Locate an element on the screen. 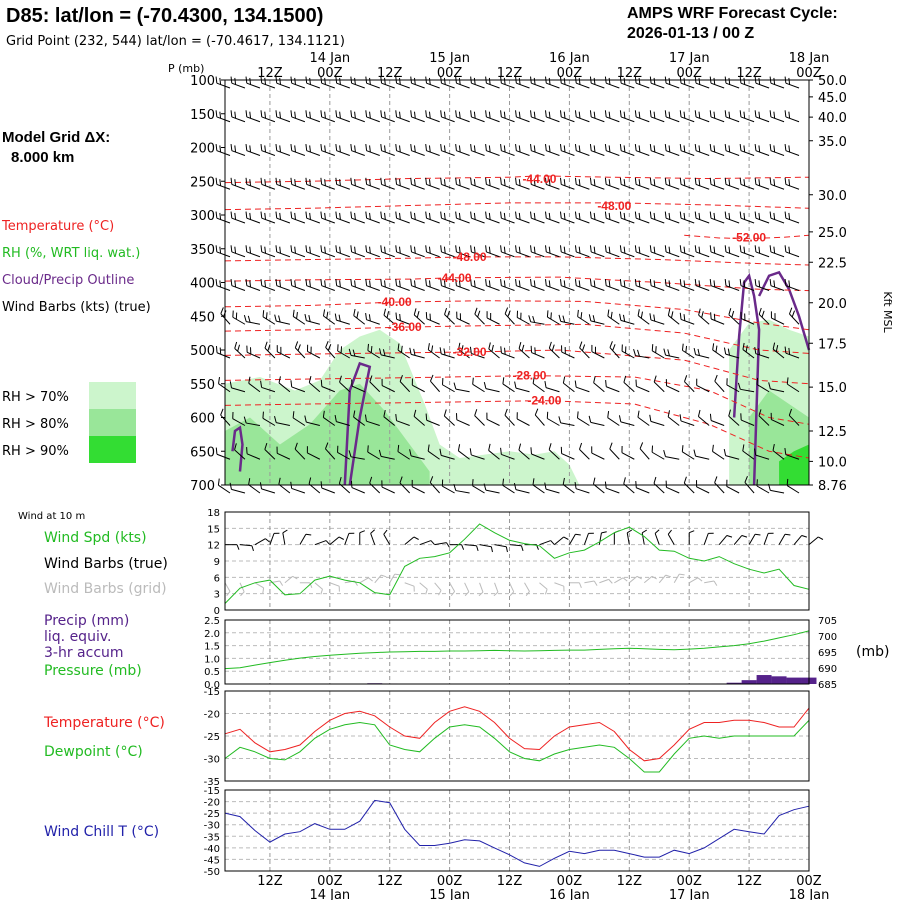 The height and width of the screenshot is (900, 900). value-tick-label: -25 is located at coordinates (212, 737).